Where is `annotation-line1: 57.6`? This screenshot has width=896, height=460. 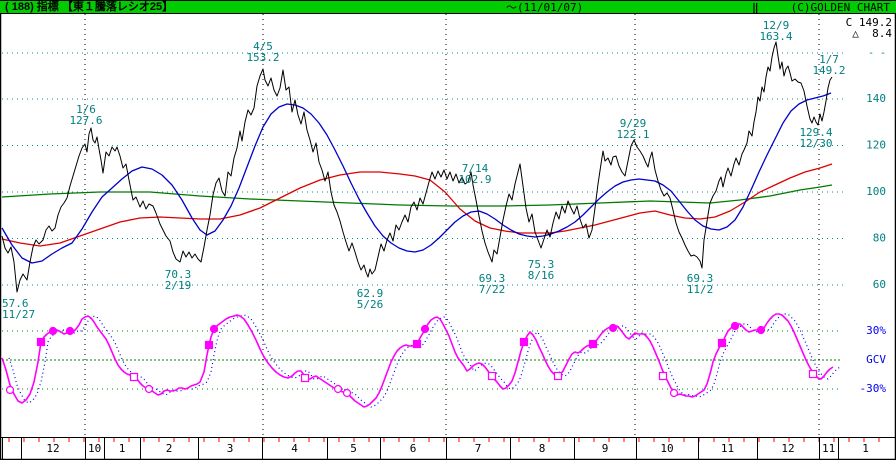
annotation-line1: 57.6 is located at coordinates (15, 303).